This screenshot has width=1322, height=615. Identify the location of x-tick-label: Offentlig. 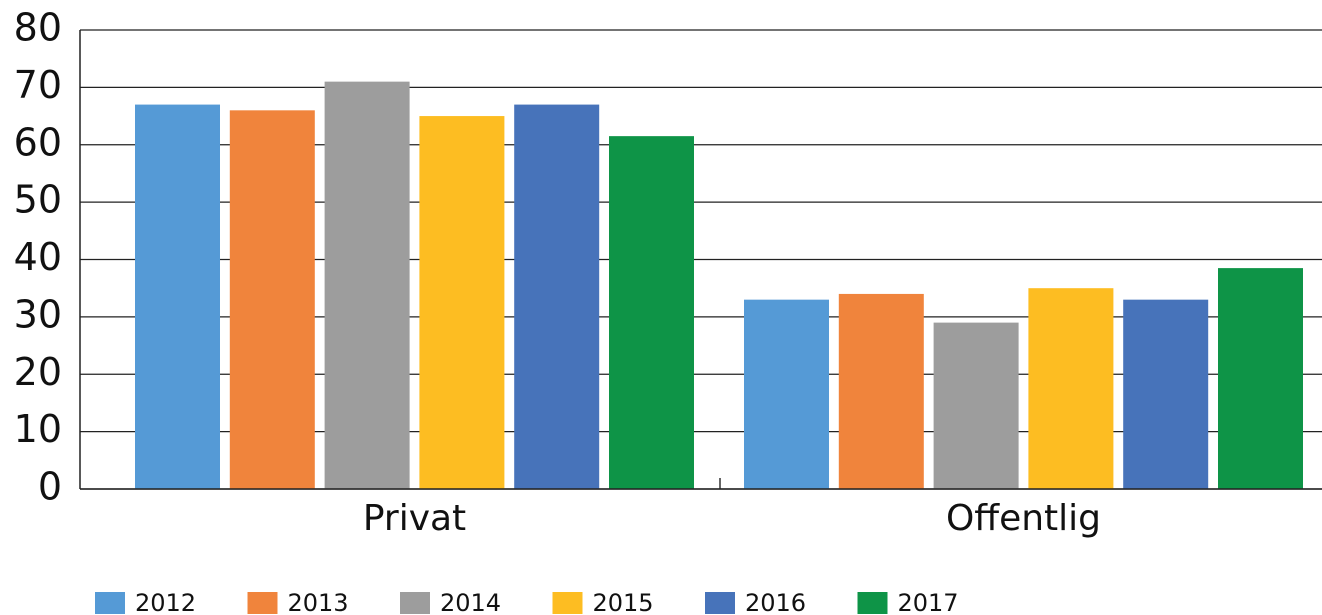
(1023, 518).